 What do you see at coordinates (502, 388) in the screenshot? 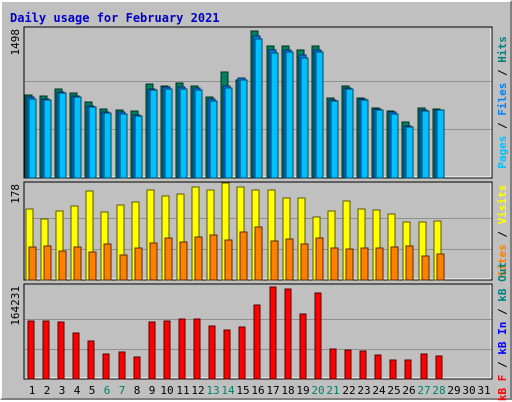
I see `series-legend-item: kB F` at bounding box center [502, 388].